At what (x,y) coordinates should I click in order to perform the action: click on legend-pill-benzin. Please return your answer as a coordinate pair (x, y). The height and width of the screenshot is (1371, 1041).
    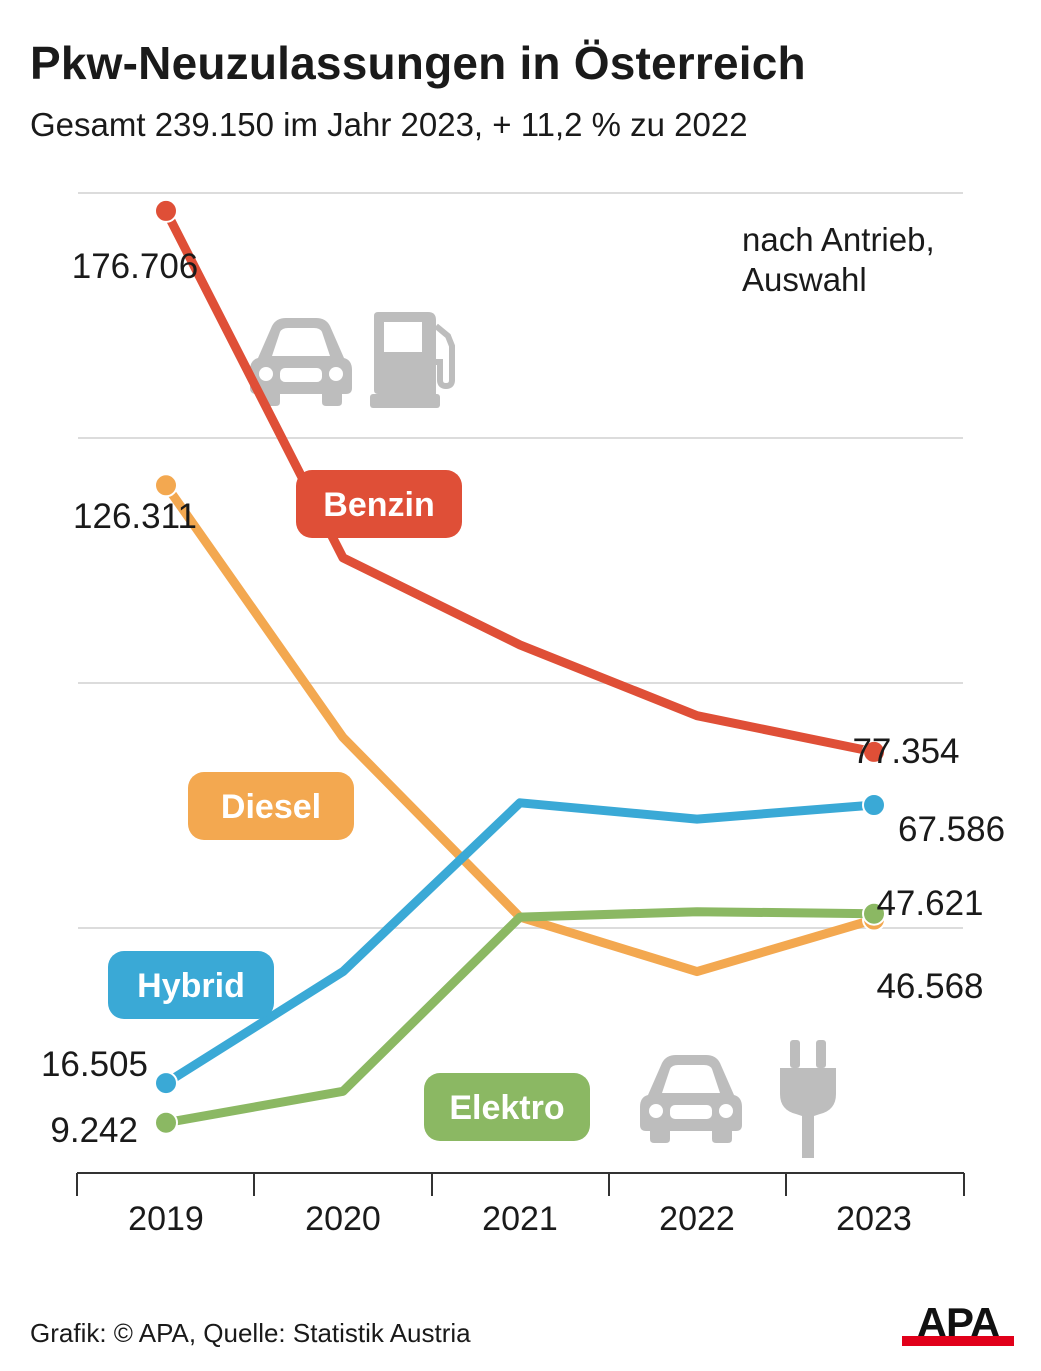
    Looking at the image, I should click on (379, 504).